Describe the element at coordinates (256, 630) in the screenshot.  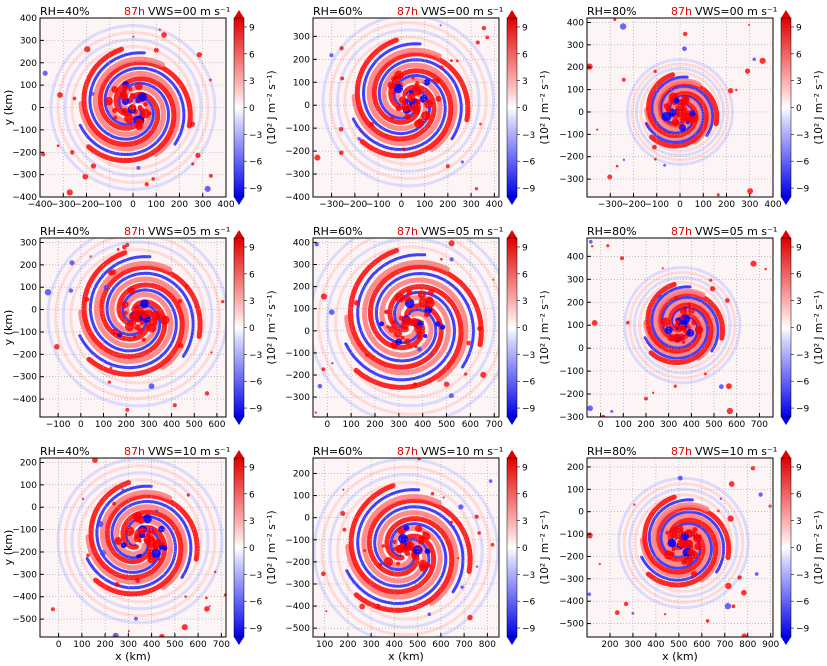
I see `colorbar-tick-label: −9` at that location.